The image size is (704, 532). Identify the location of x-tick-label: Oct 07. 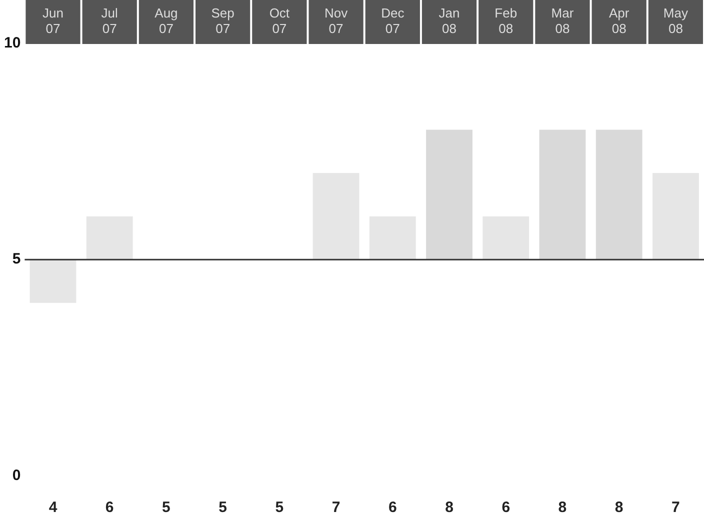
(279, 20).